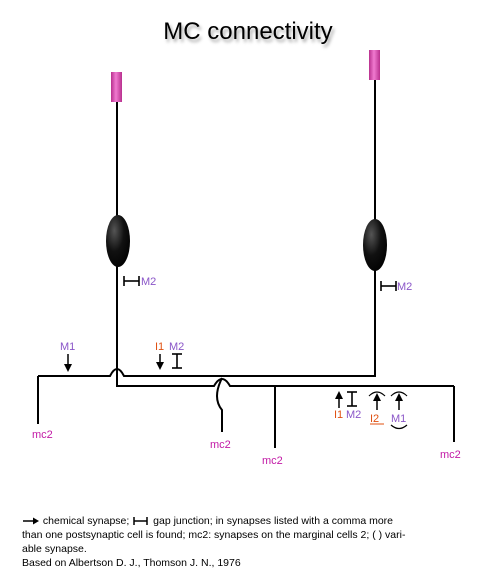 This screenshot has height=583, width=496. I want to click on i1-top-arrow-icon, so click(160, 362).